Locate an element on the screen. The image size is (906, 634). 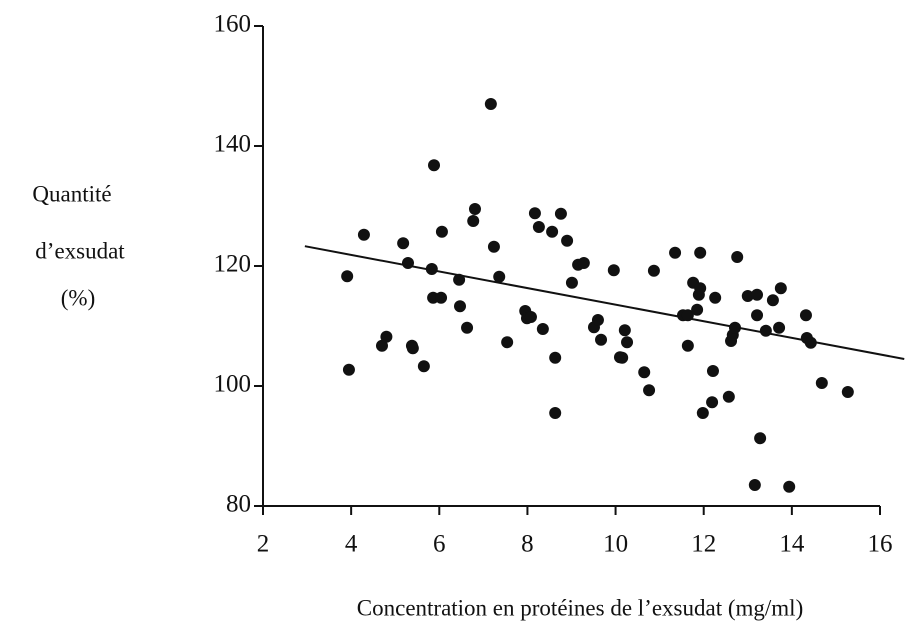
x-tick-label: 12 is located at coordinates (703, 544).